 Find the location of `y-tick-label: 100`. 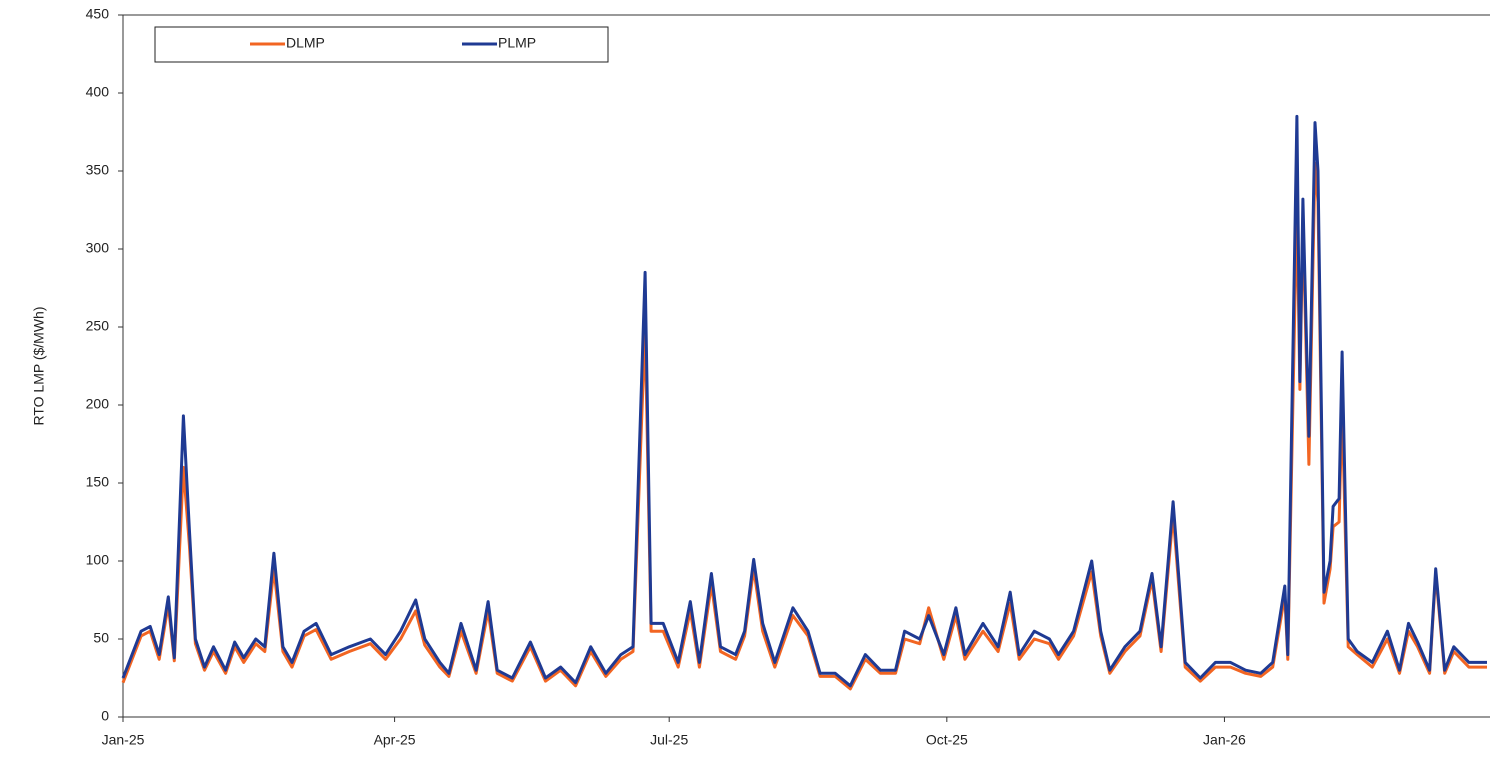

y-tick-label: 100 is located at coordinates (98, 560).